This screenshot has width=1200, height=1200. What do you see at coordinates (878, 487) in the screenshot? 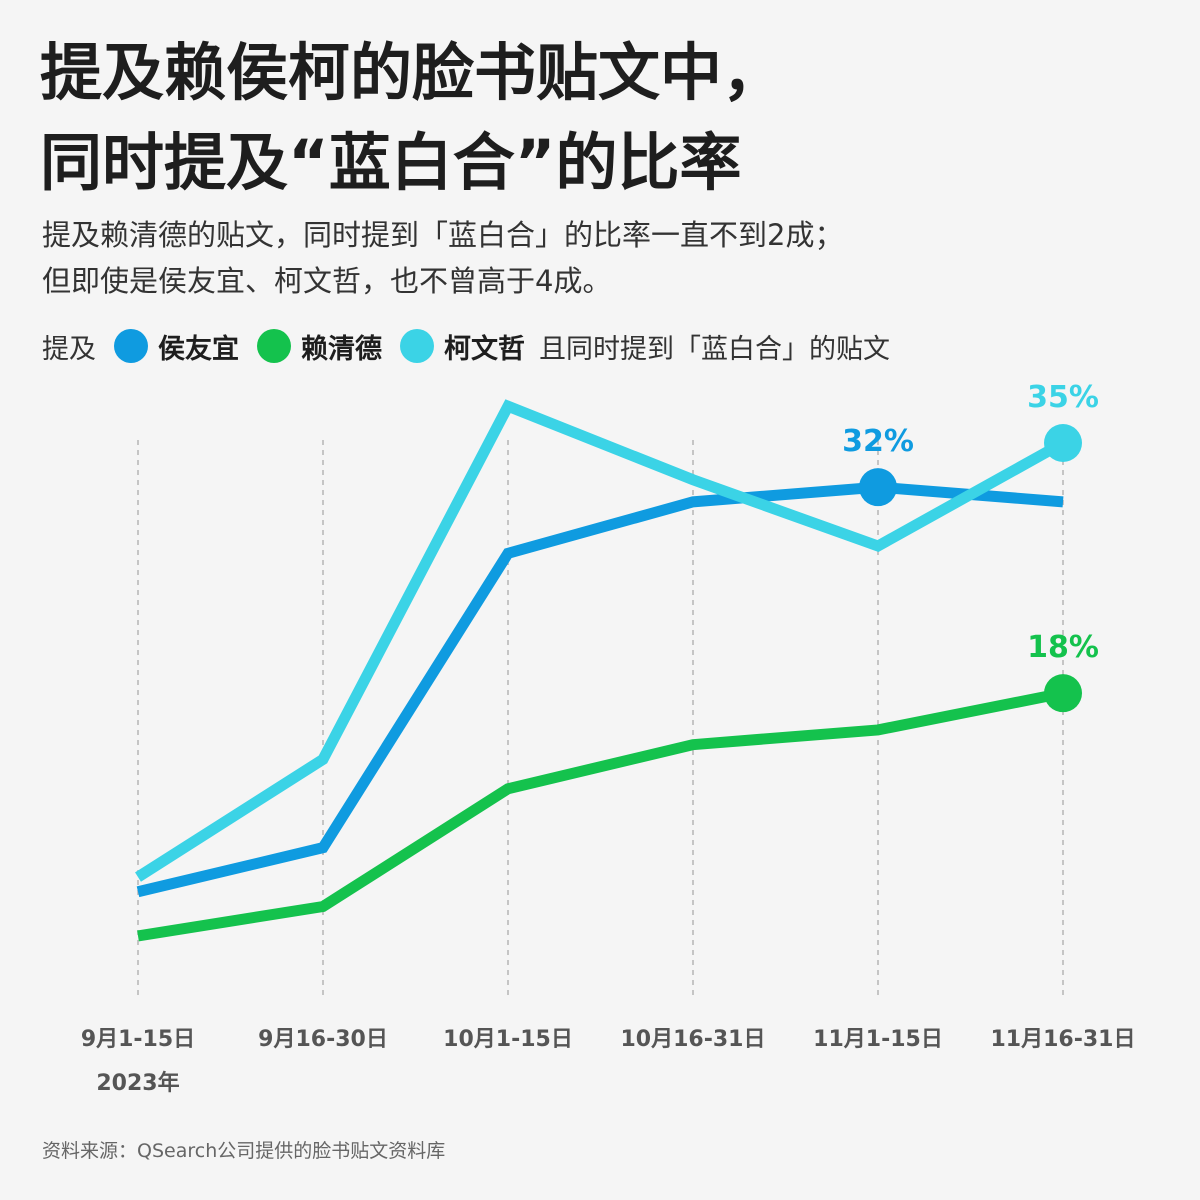
I see `highlight-point-hou` at bounding box center [878, 487].